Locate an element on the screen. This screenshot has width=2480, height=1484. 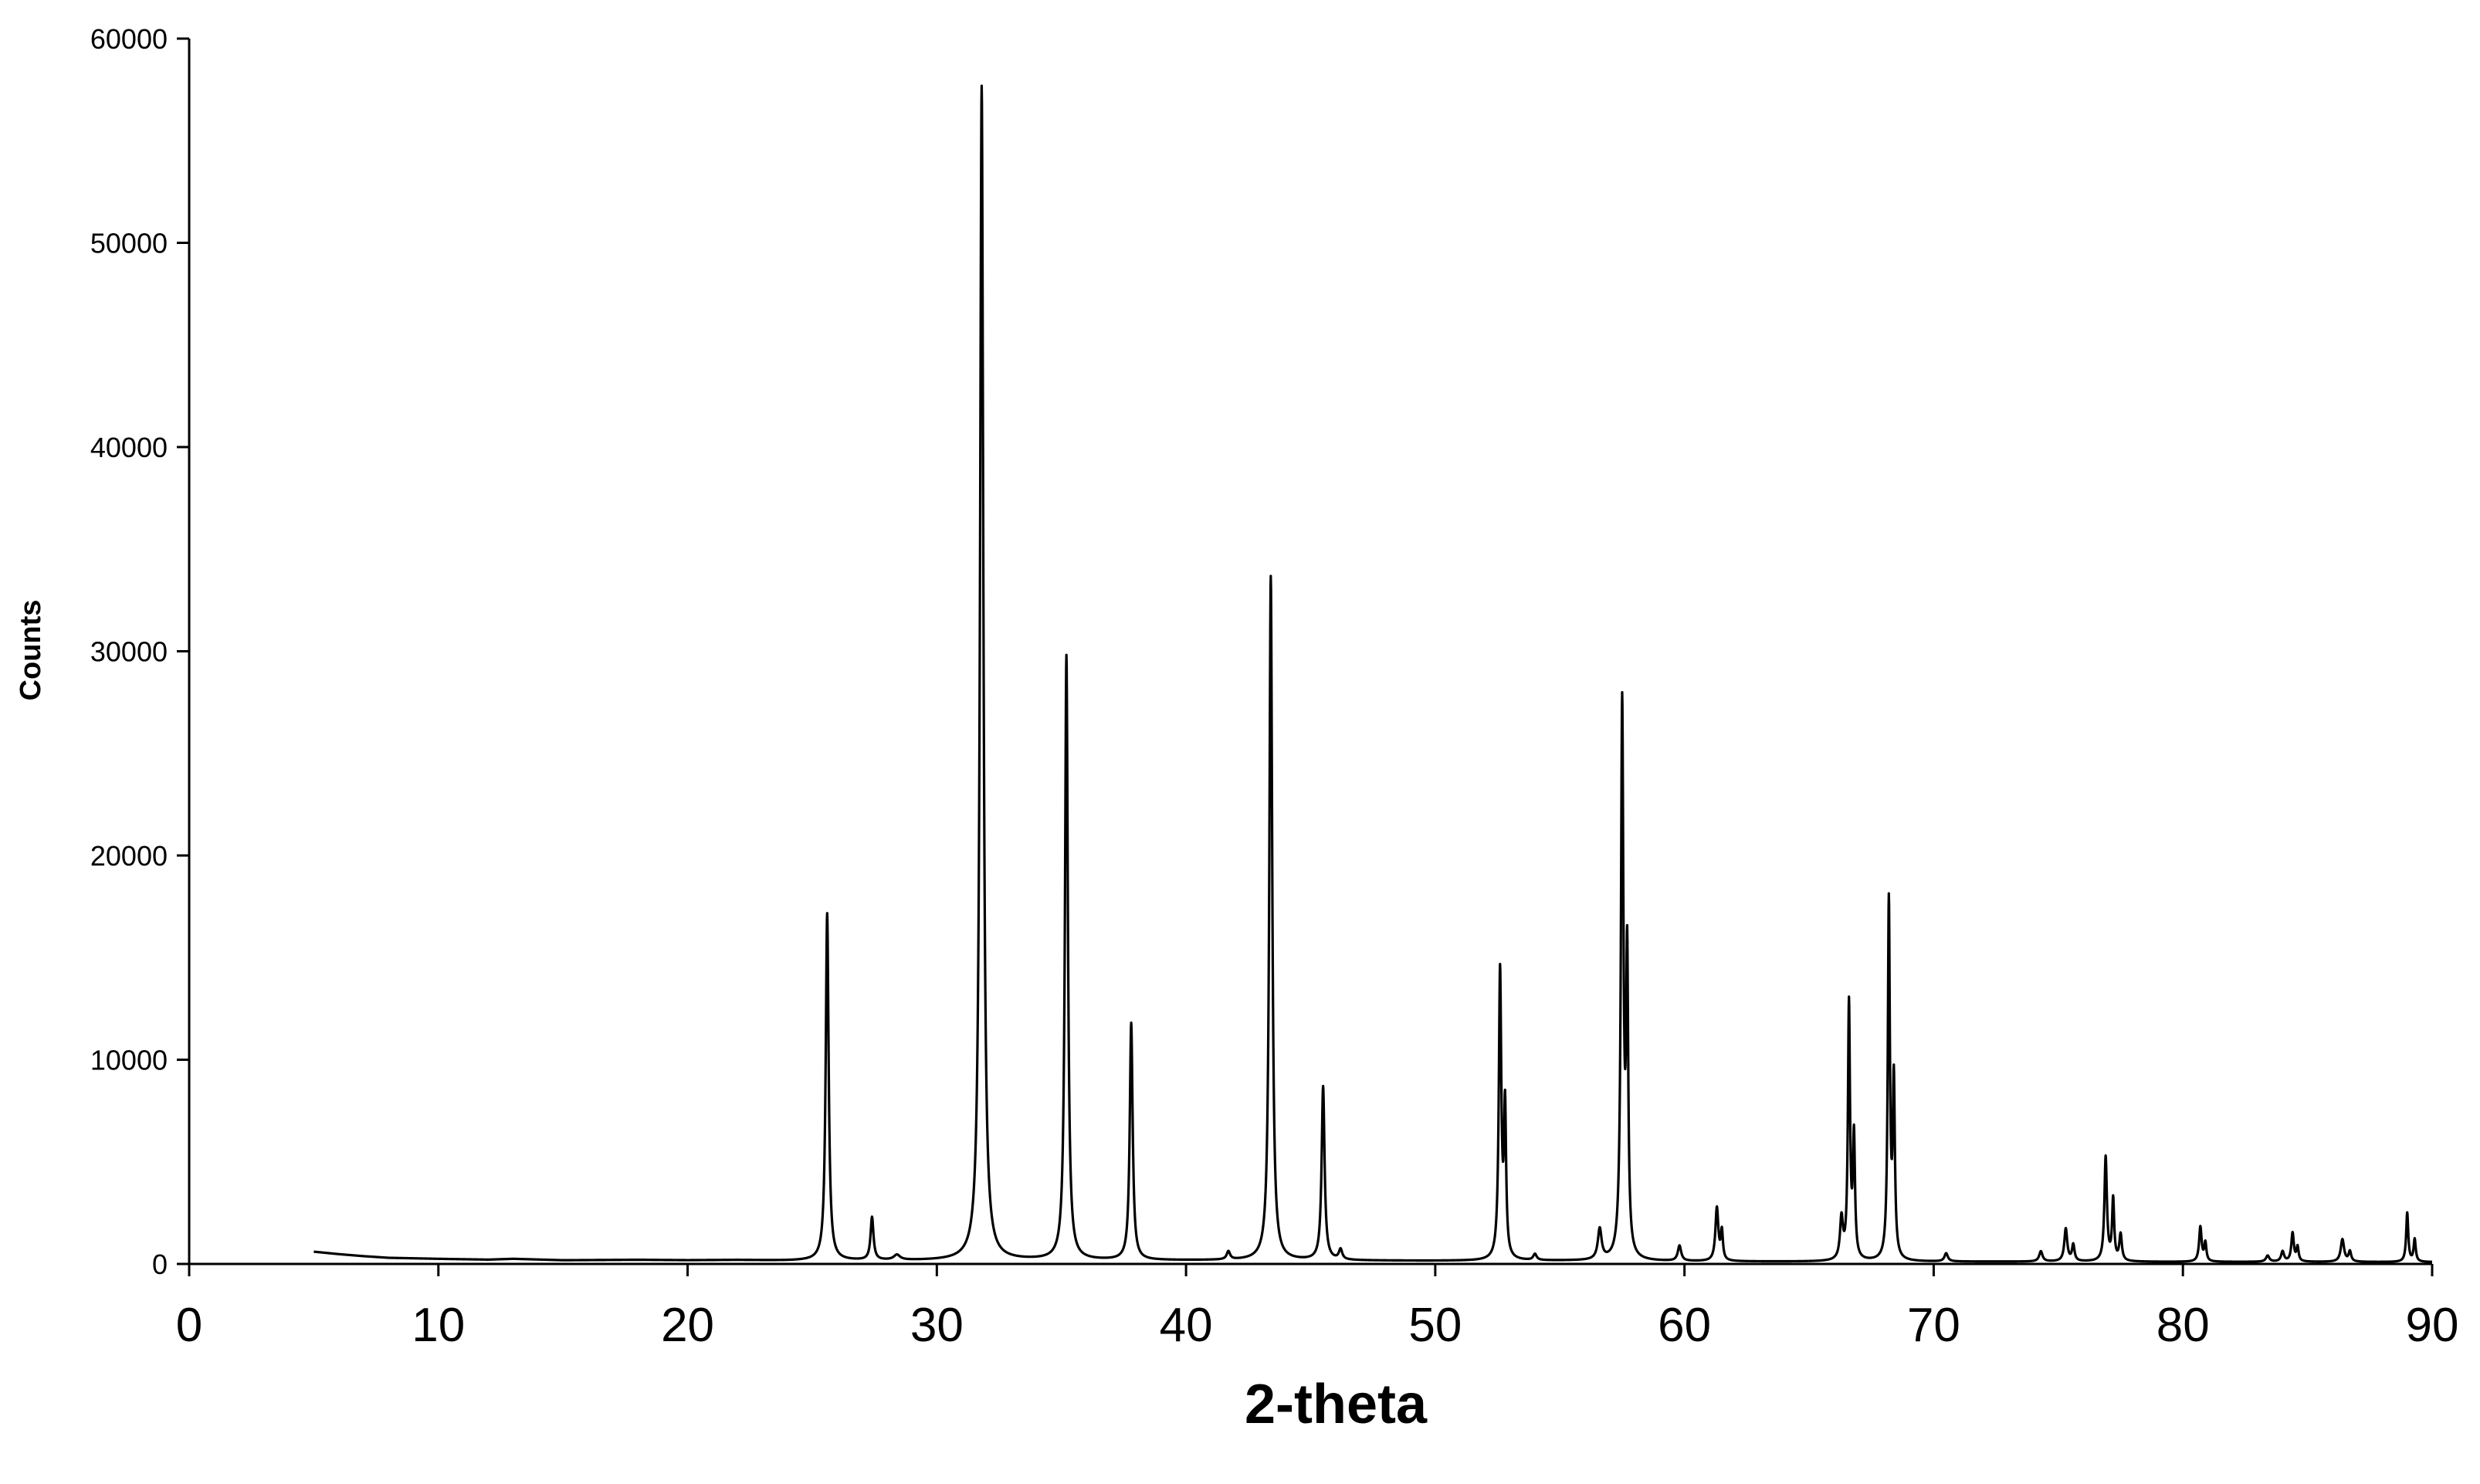
x-tick-label: 40 is located at coordinates (1186, 1325).